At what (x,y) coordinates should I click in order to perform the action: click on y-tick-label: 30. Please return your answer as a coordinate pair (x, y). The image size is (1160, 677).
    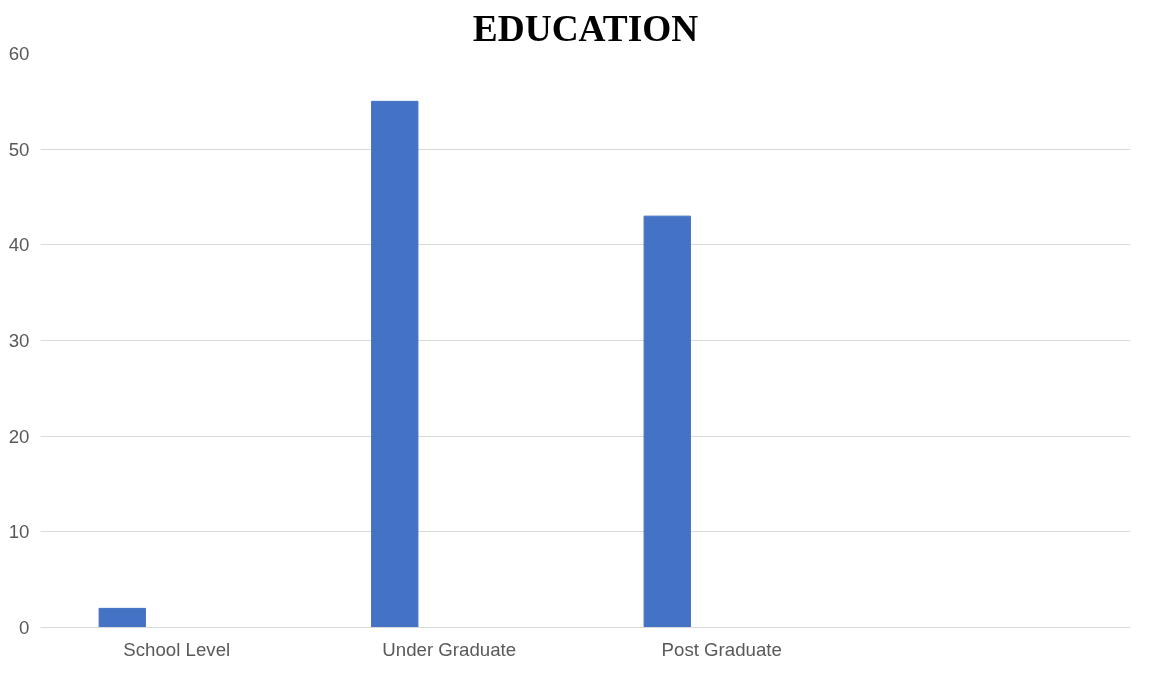
    Looking at the image, I should click on (19, 340).